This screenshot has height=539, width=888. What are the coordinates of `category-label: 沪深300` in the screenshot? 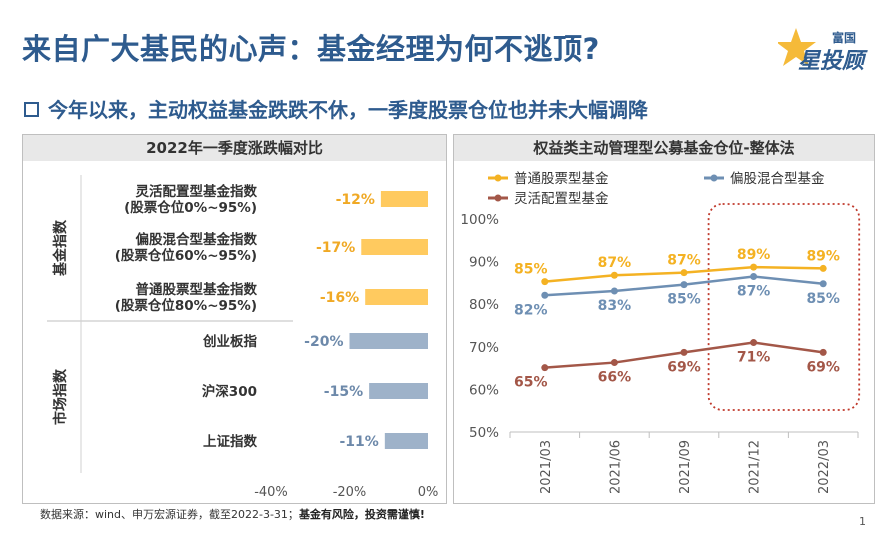 It's located at (229, 391).